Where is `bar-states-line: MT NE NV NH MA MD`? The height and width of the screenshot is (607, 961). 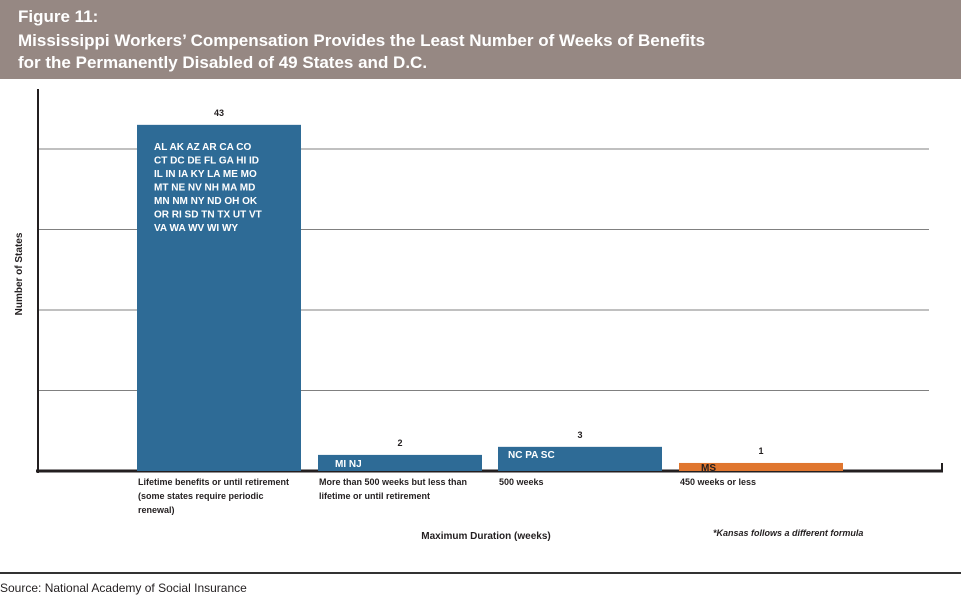 bar-states-line: MT NE NV NH MA MD is located at coordinates (204, 187).